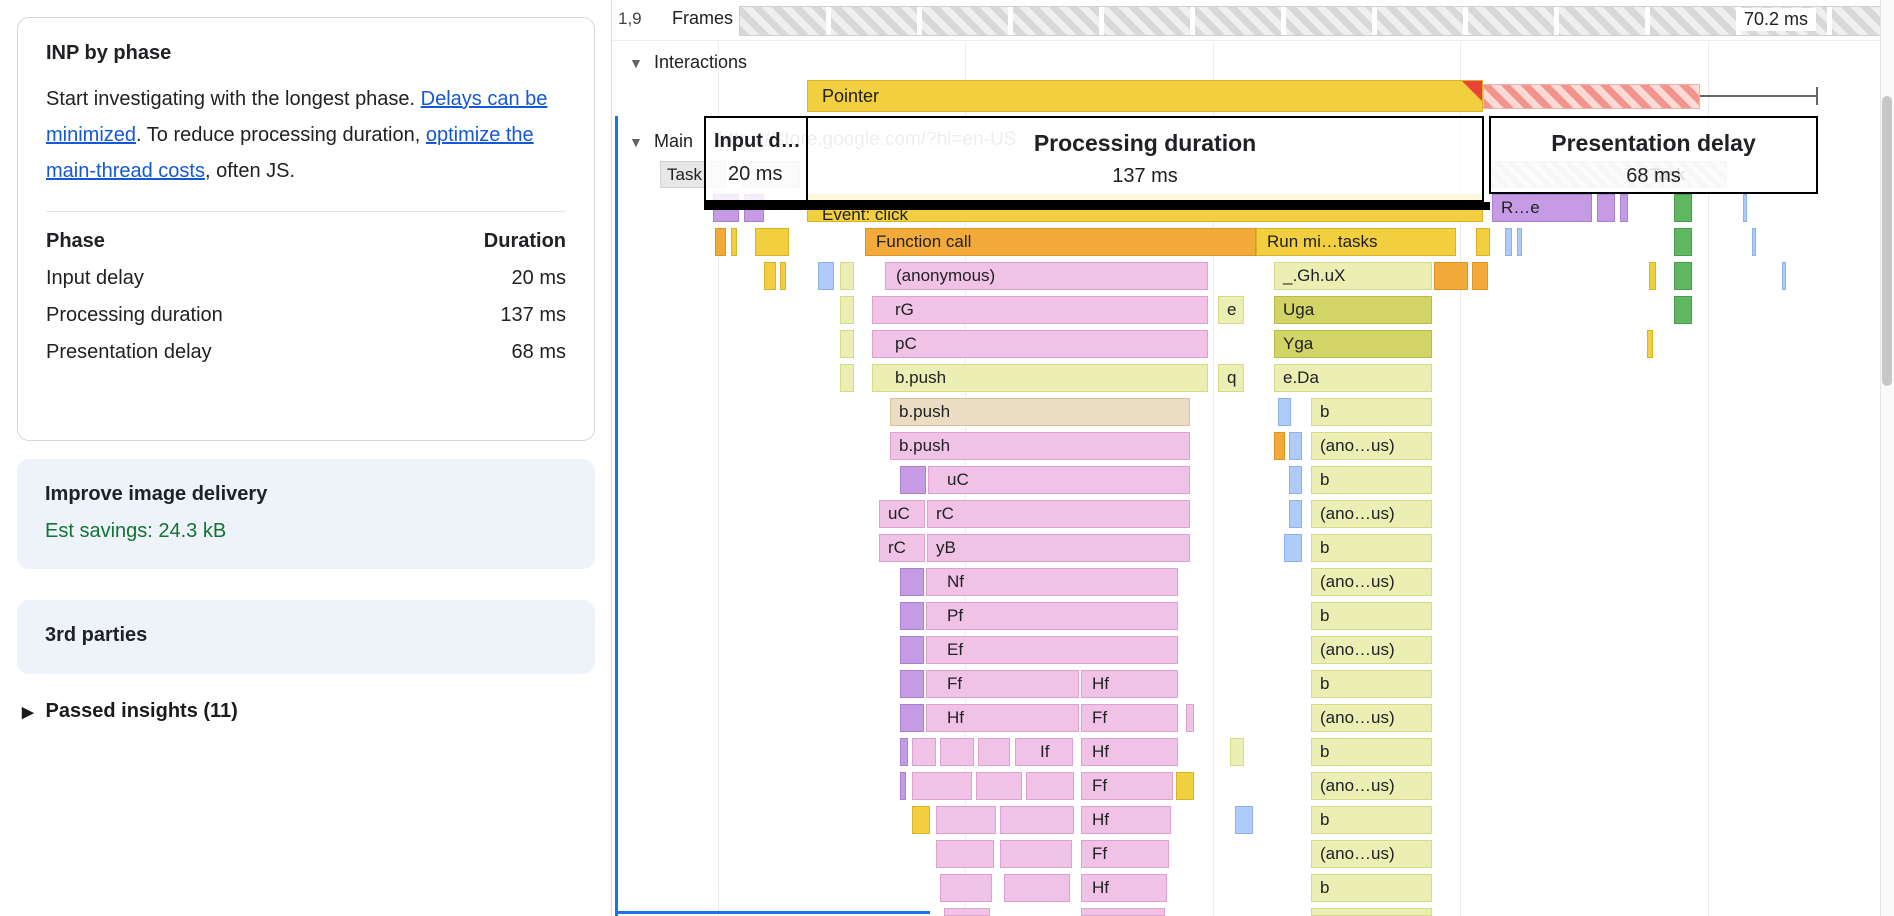  I want to click on flame-bar-r-e: R…e, so click(1542, 208).